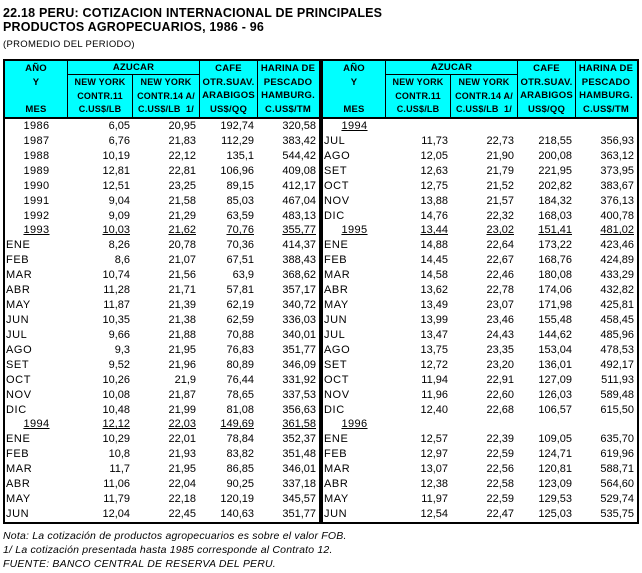  I want to click on cell-value: 9,09, so click(119, 215).